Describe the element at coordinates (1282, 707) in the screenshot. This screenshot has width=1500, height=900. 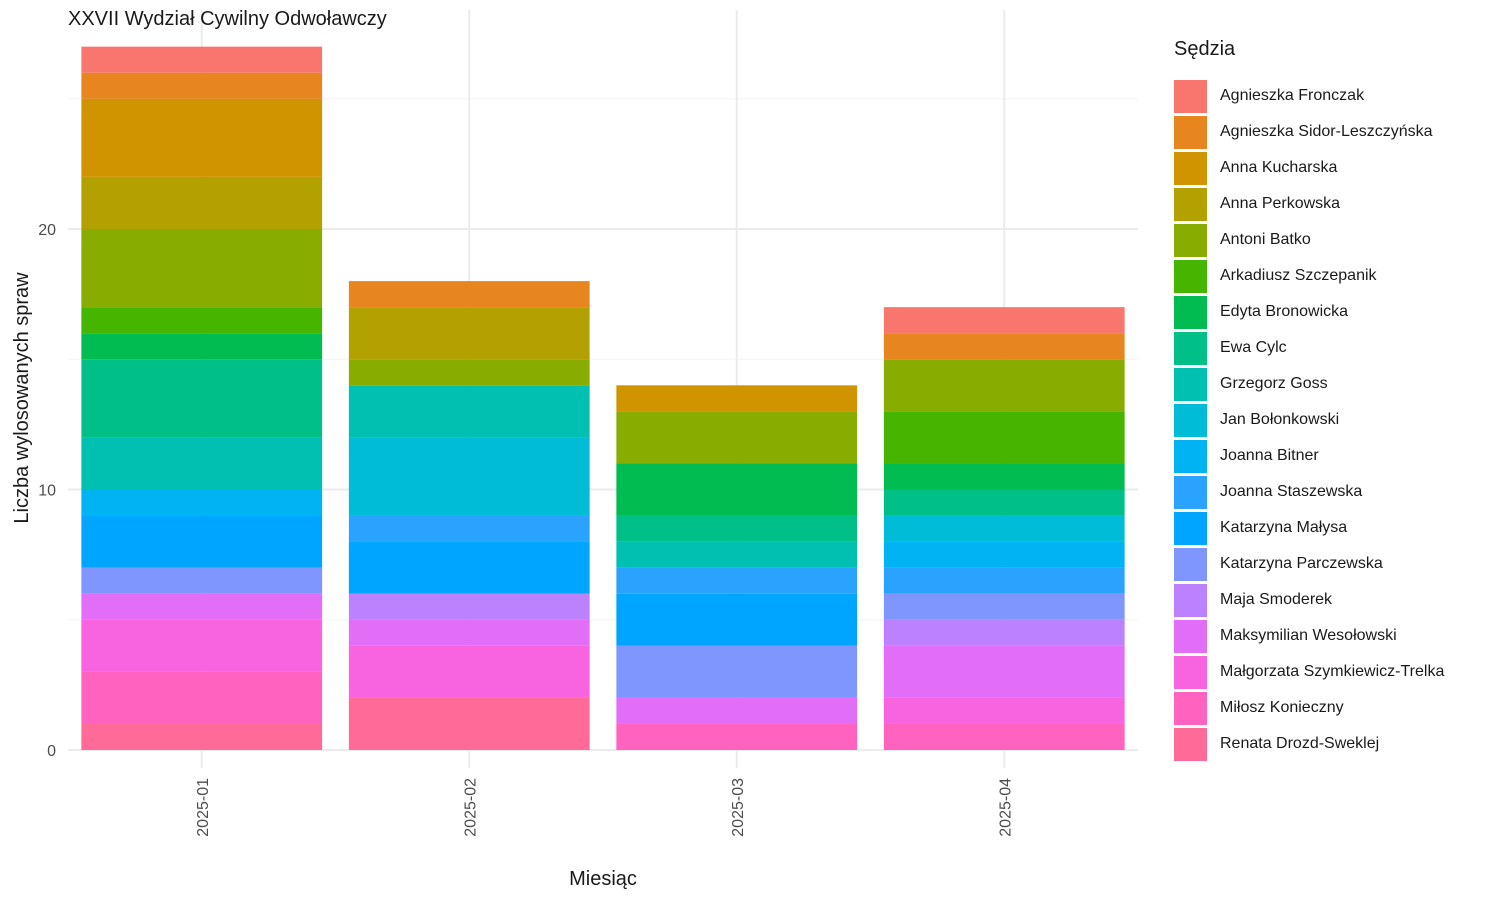
I see `legend-label: Miłosz Konieczny` at that location.